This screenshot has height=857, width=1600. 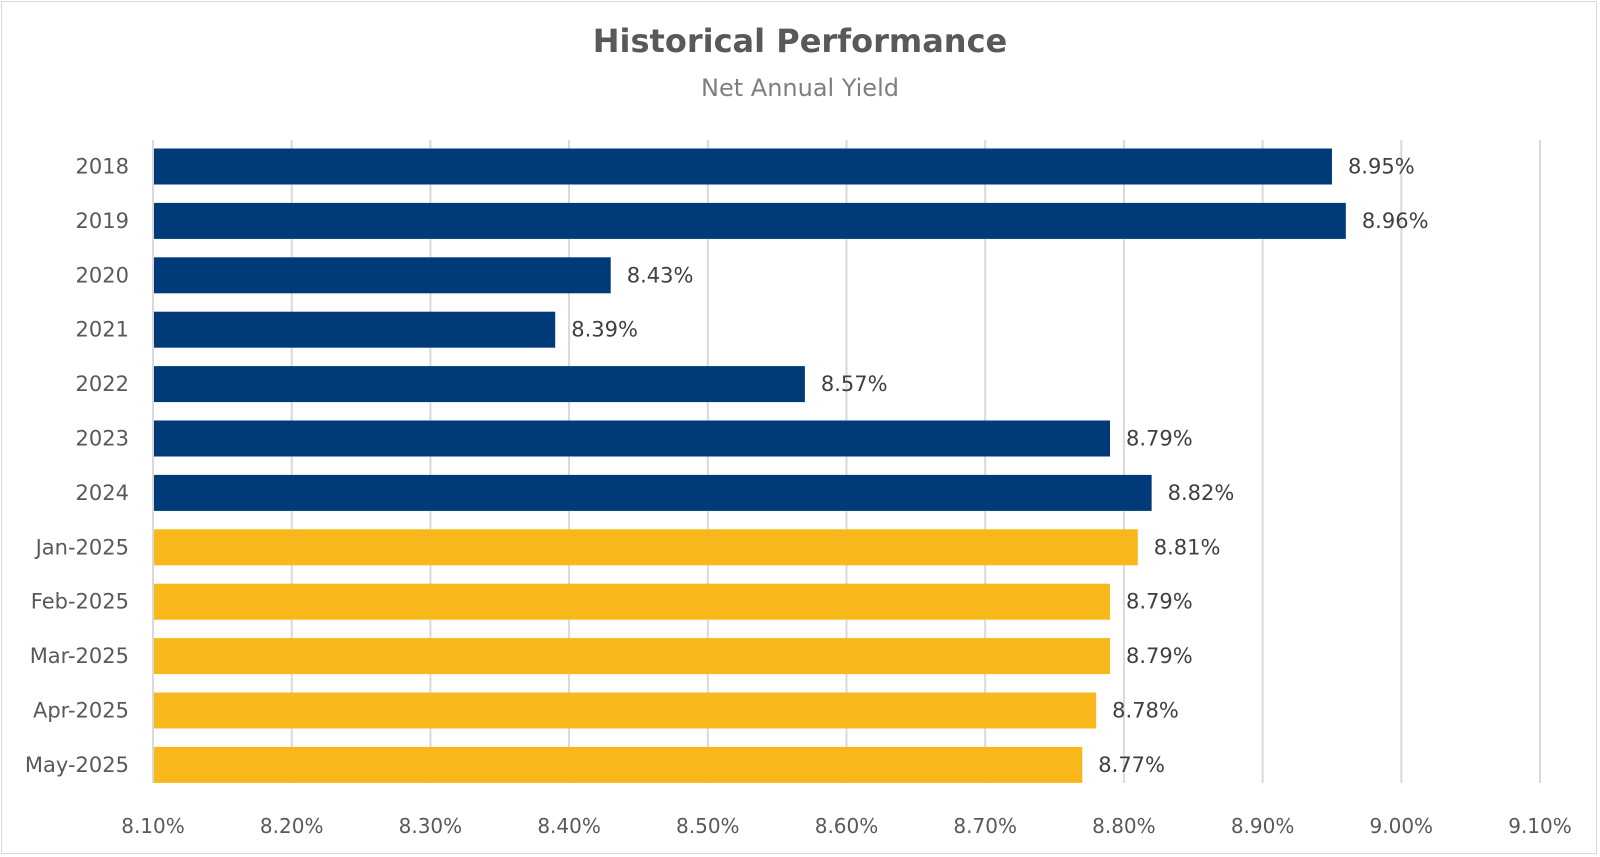 What do you see at coordinates (81, 711) in the screenshot?
I see `category-label: Apr-2025` at bounding box center [81, 711].